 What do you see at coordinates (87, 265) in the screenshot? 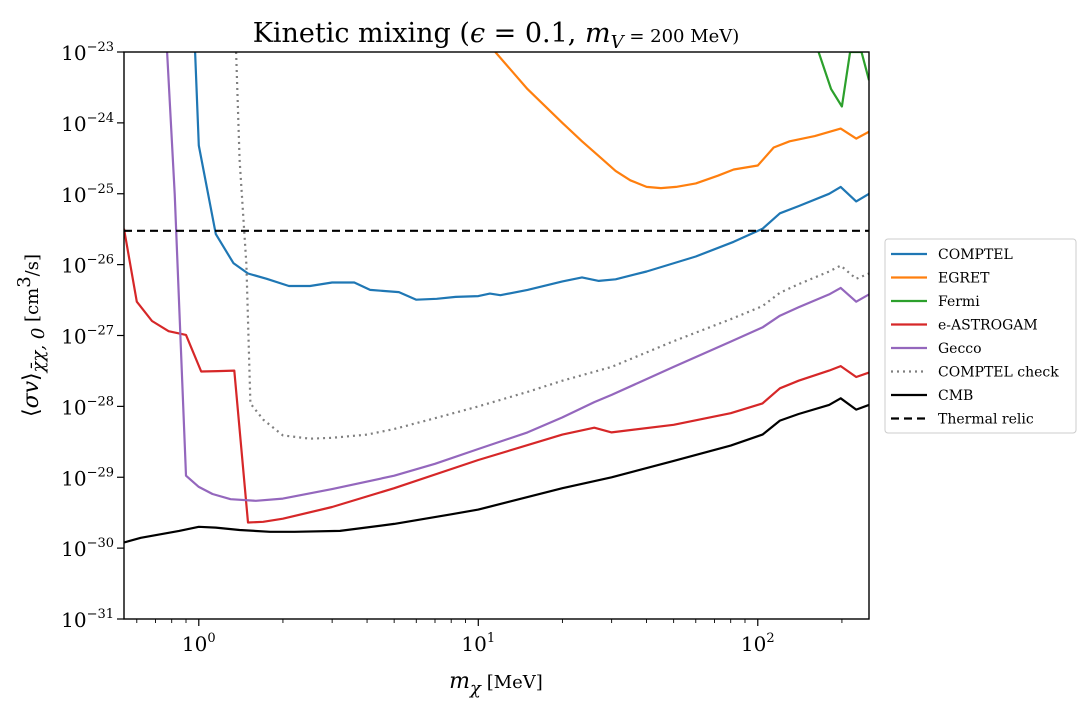
I see `y-tick-label: 10−26` at bounding box center [87, 265].